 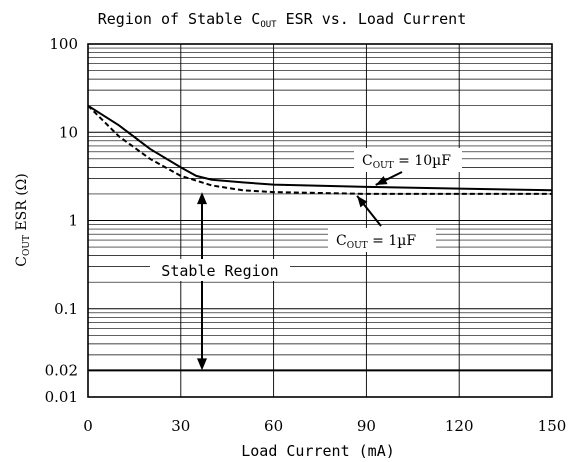 What do you see at coordinates (73, 221) in the screenshot?
I see `y-tick-label: 1` at bounding box center [73, 221].